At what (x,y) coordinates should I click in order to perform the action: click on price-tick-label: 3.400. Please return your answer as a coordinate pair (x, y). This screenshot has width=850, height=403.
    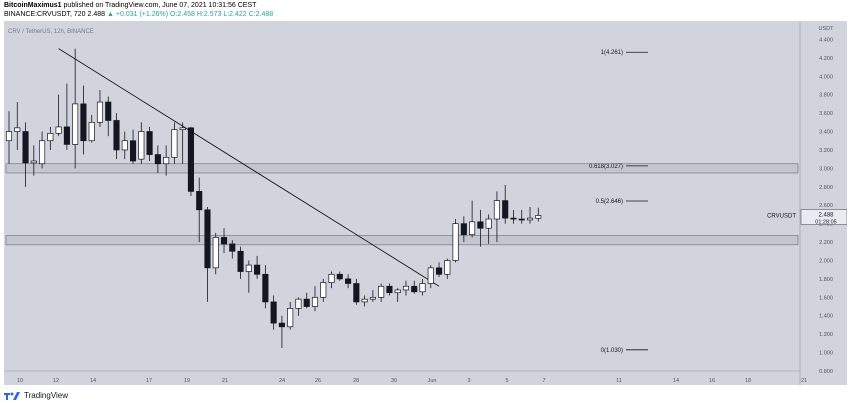
    Looking at the image, I should click on (826, 133).